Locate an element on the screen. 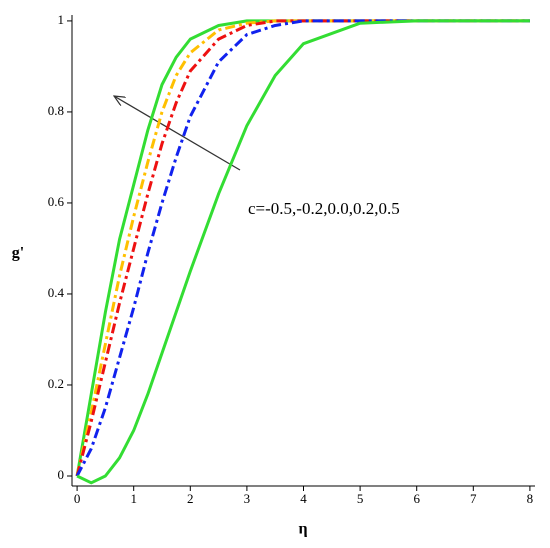 The width and height of the screenshot is (550, 548). annotation-arrow is located at coordinates (177, 133).